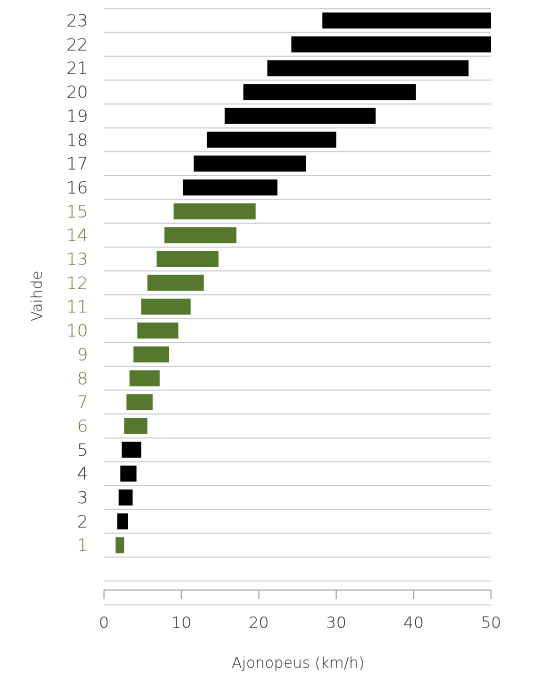 The height and width of the screenshot is (682, 535). What do you see at coordinates (104, 622) in the screenshot?
I see `x-tick-label: 0` at bounding box center [104, 622].